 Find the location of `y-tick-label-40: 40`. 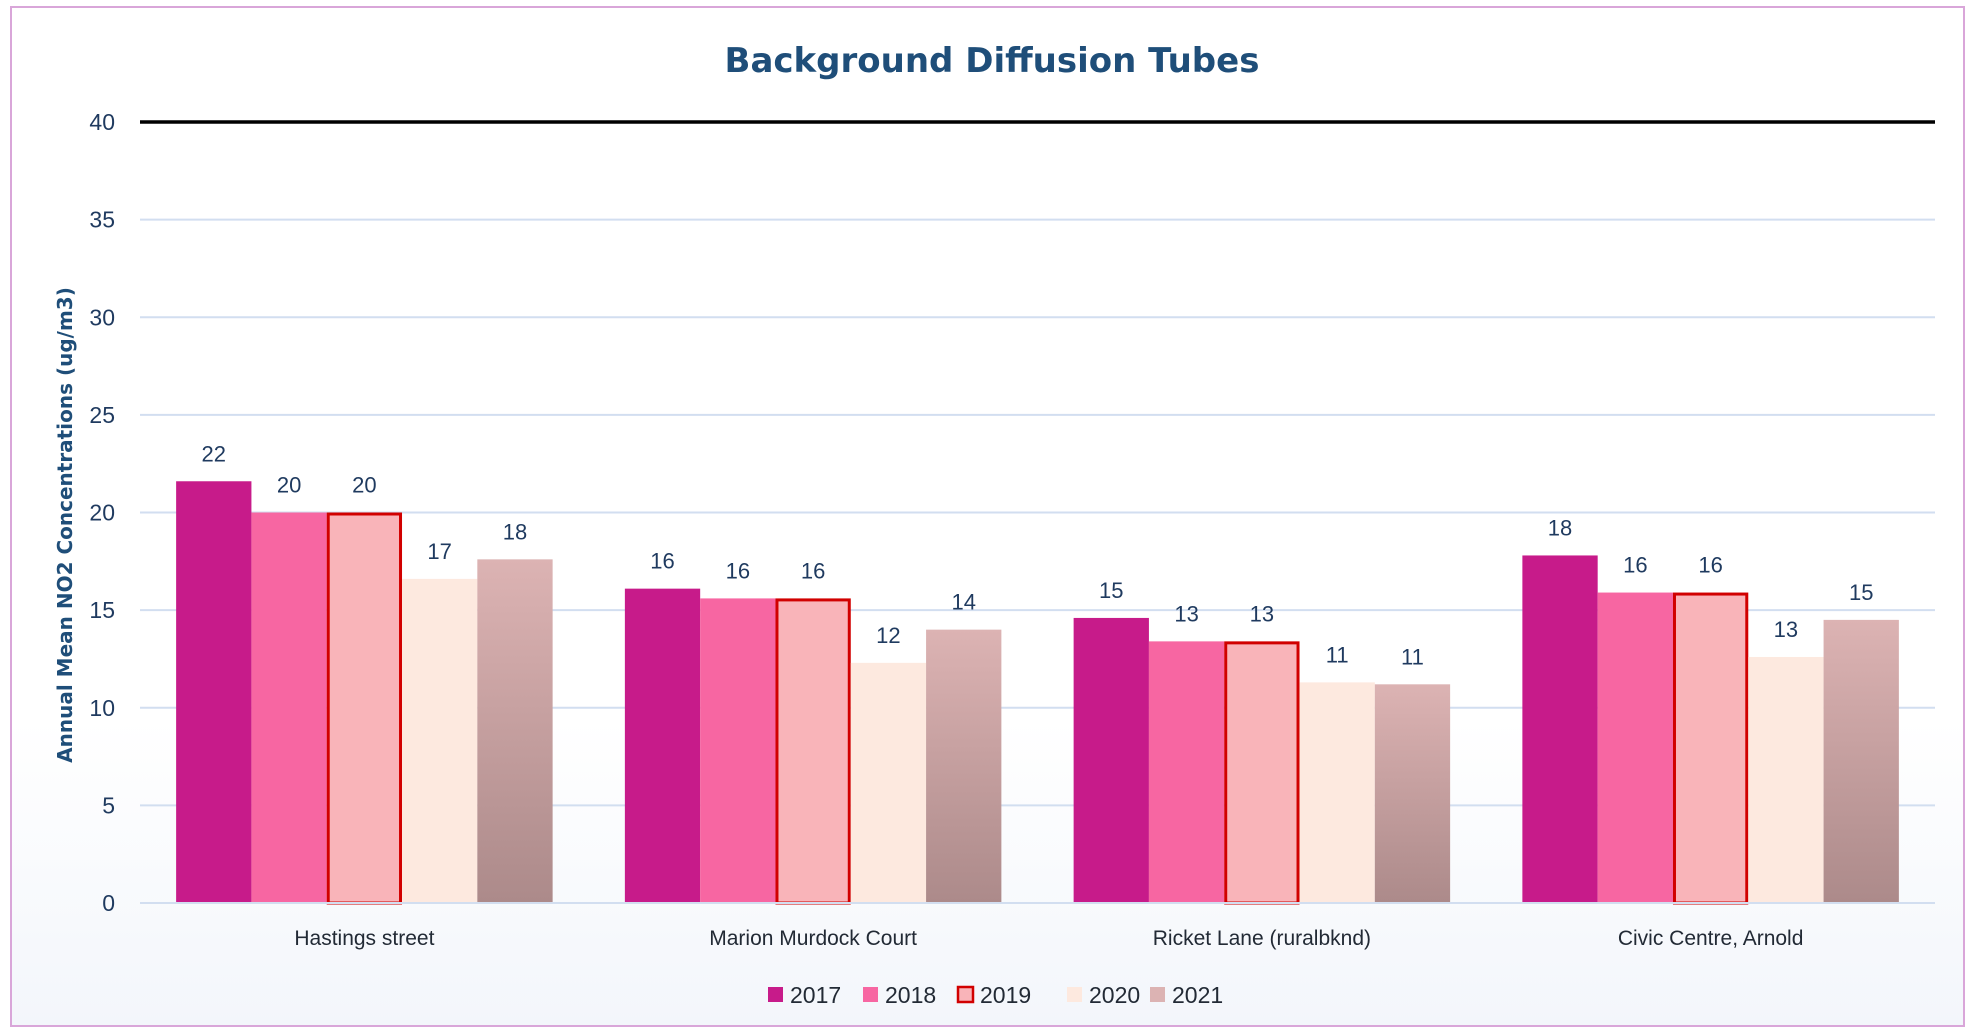

y-tick-label-40: 40 is located at coordinates (102, 122).